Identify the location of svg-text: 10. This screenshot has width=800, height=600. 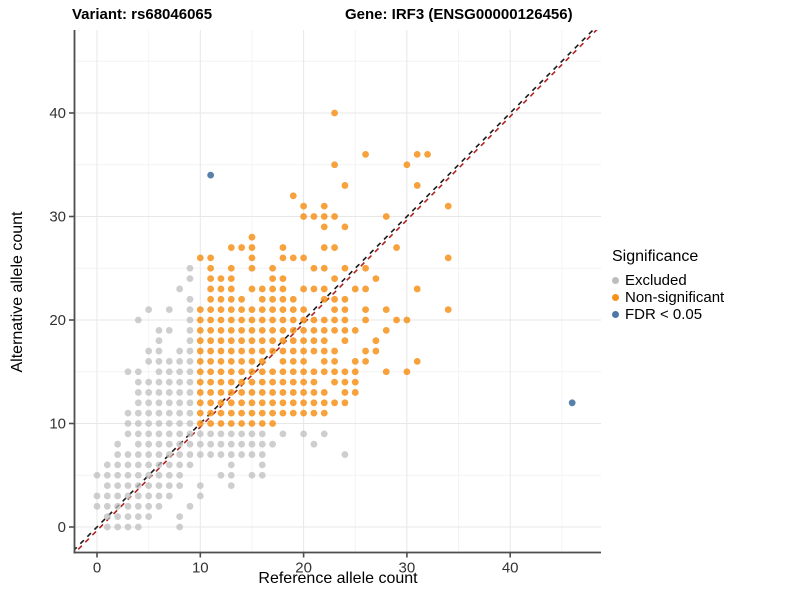
(200, 568).